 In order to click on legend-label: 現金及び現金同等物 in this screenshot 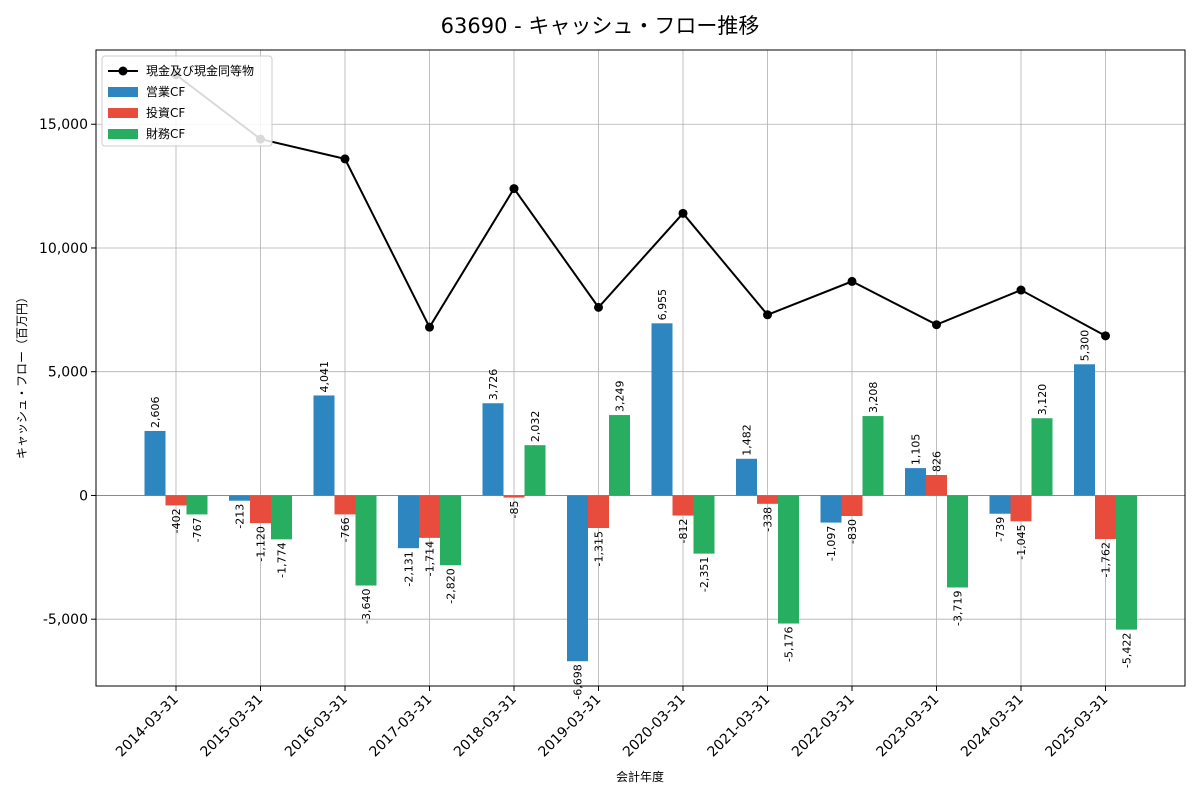, I will do `click(200, 70)`.